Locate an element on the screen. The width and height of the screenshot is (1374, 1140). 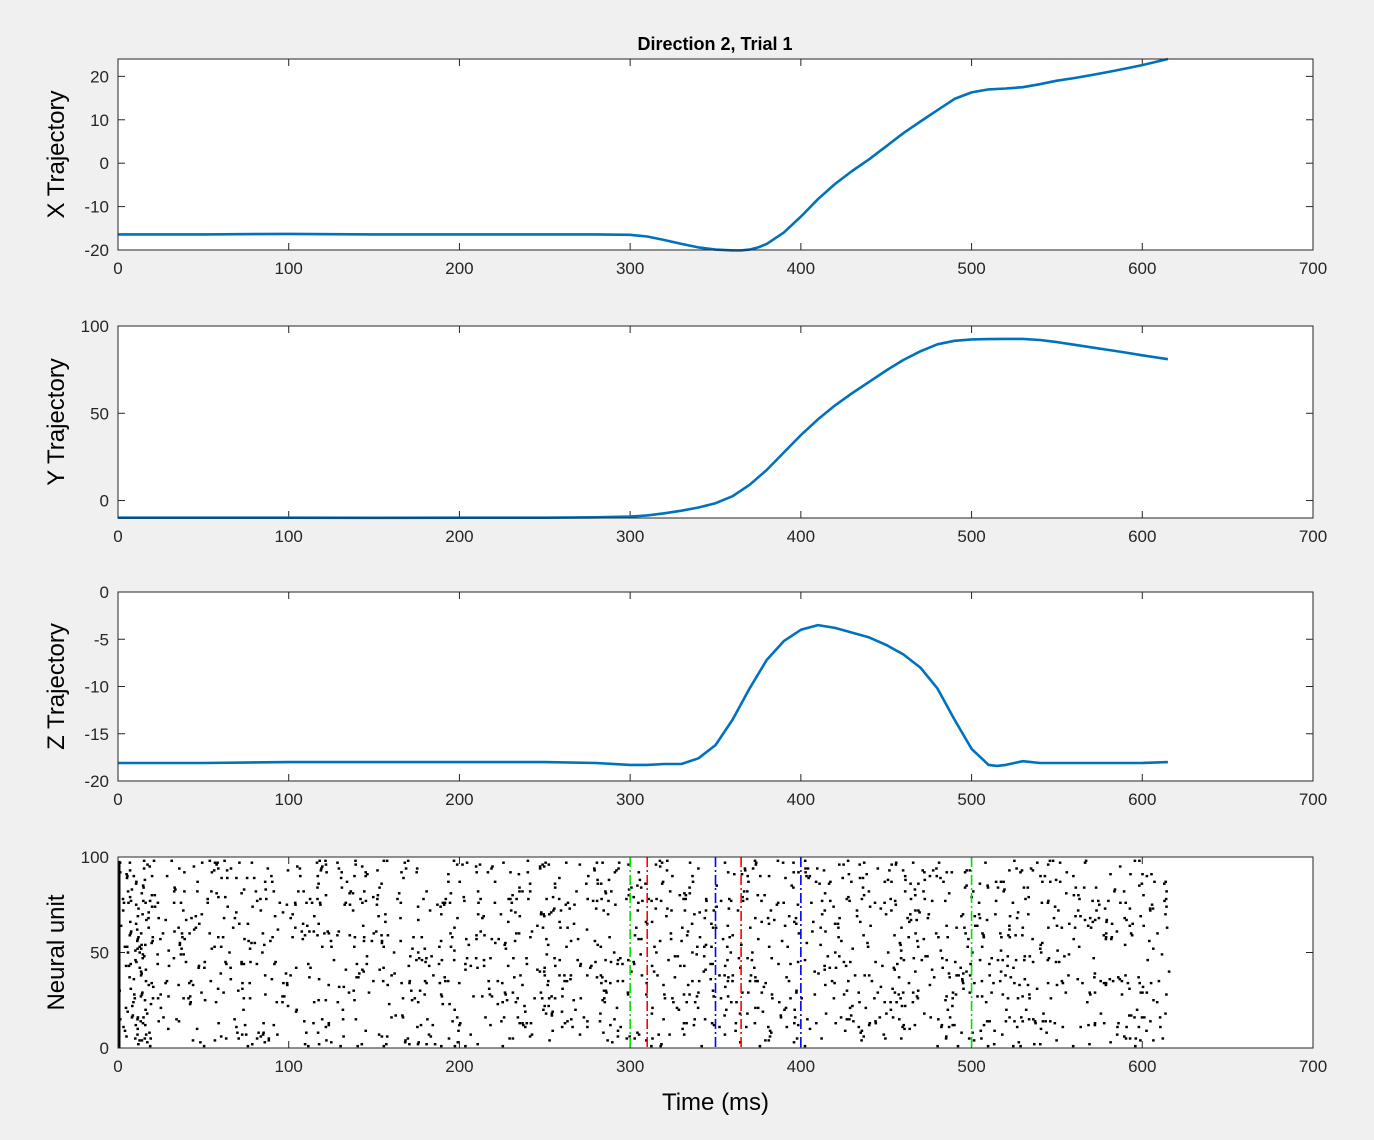
axes-box is located at coordinates (715, 952).